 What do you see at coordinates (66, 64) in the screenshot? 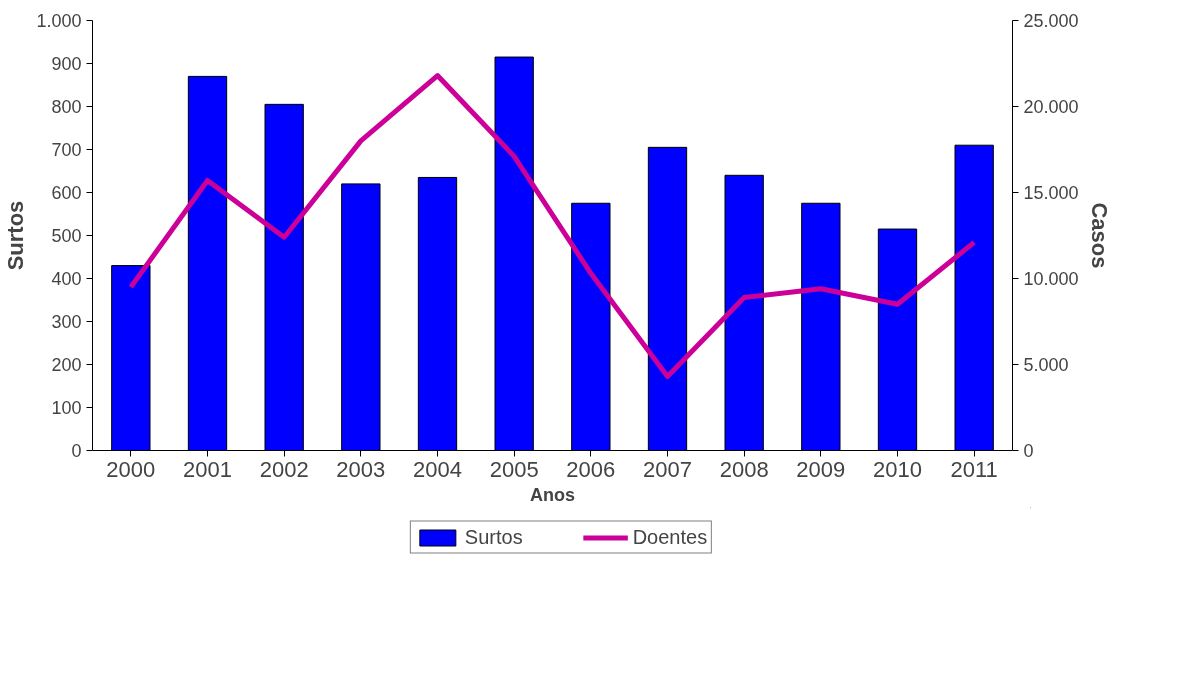
I see `y-tick-label: 900` at bounding box center [66, 64].